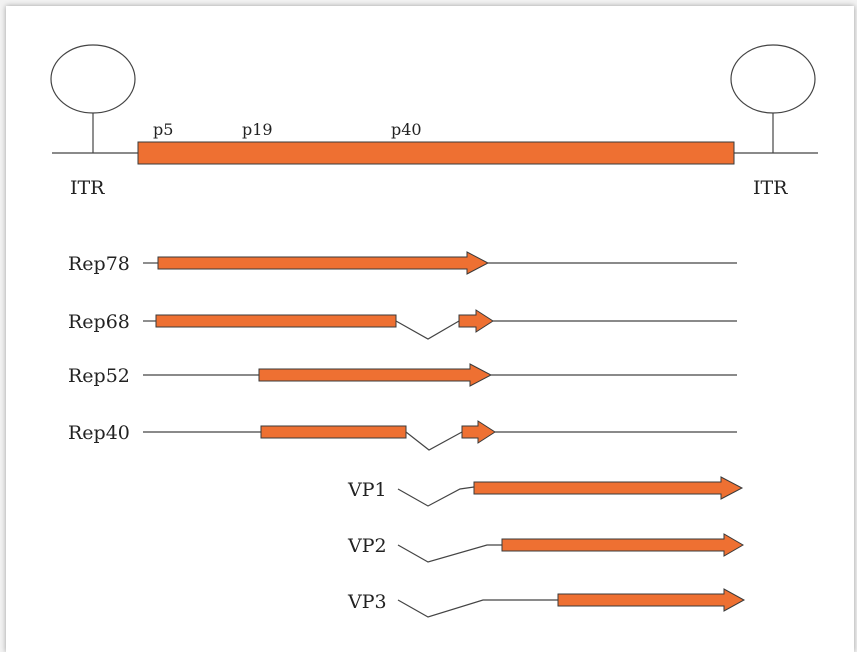  I want to click on rep52-label: Rep52, so click(99, 376).